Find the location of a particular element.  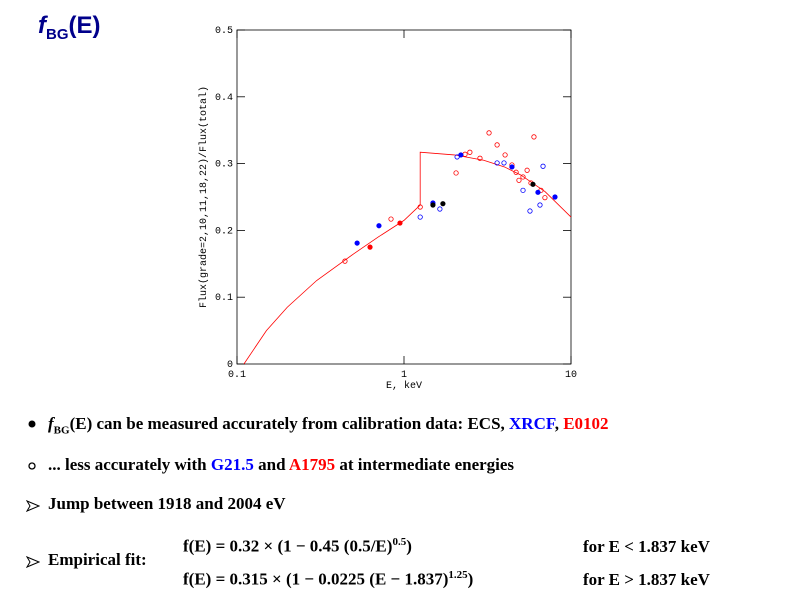

formula: f(E) = 0.32 × (1 − 0.45 (0.5/E)0.5) is located at coordinates (297, 546).